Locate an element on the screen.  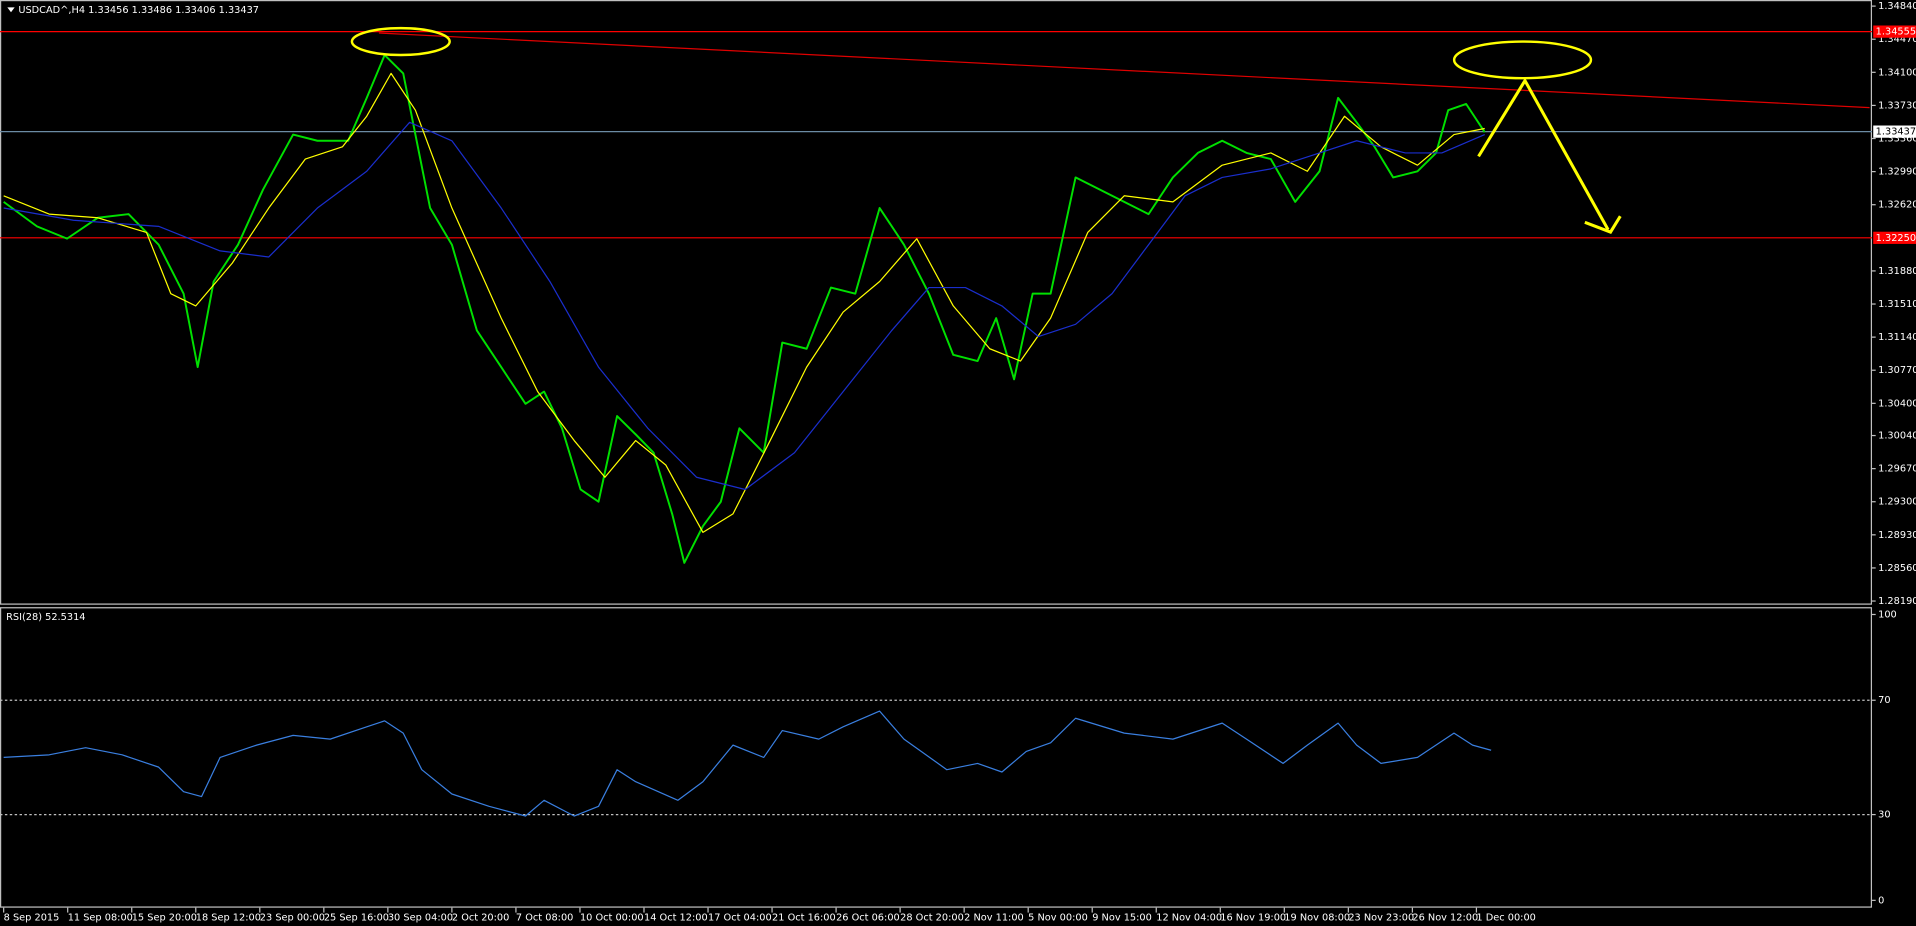
y-tick-label: 100 is located at coordinates (1887, 614).